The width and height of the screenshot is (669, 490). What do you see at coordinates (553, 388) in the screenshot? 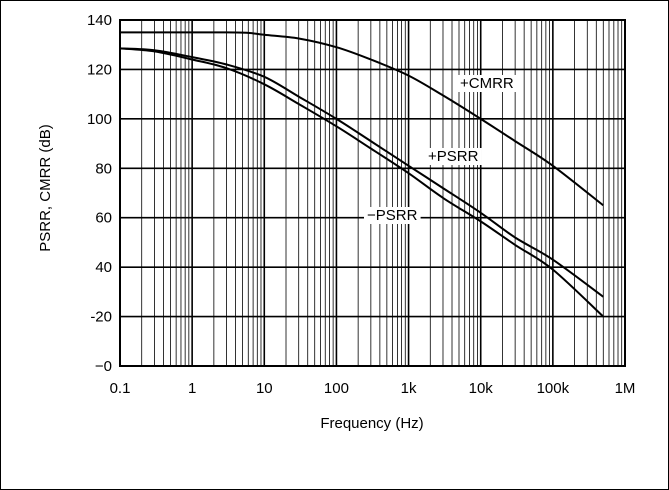
I see `x-tick-label: 100k` at bounding box center [553, 388].